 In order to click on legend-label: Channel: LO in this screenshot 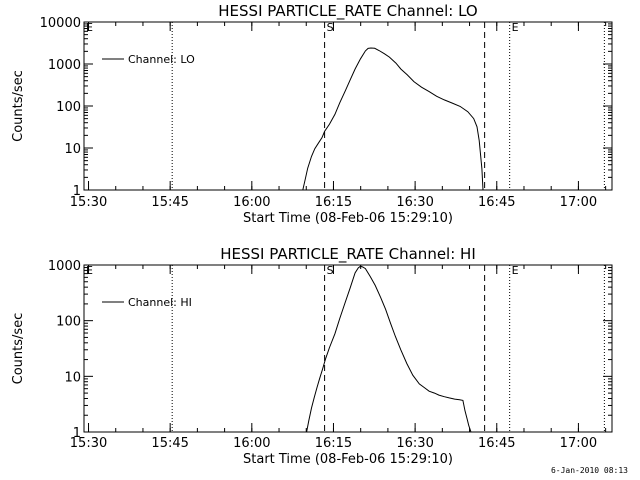, I will do `click(161, 59)`.